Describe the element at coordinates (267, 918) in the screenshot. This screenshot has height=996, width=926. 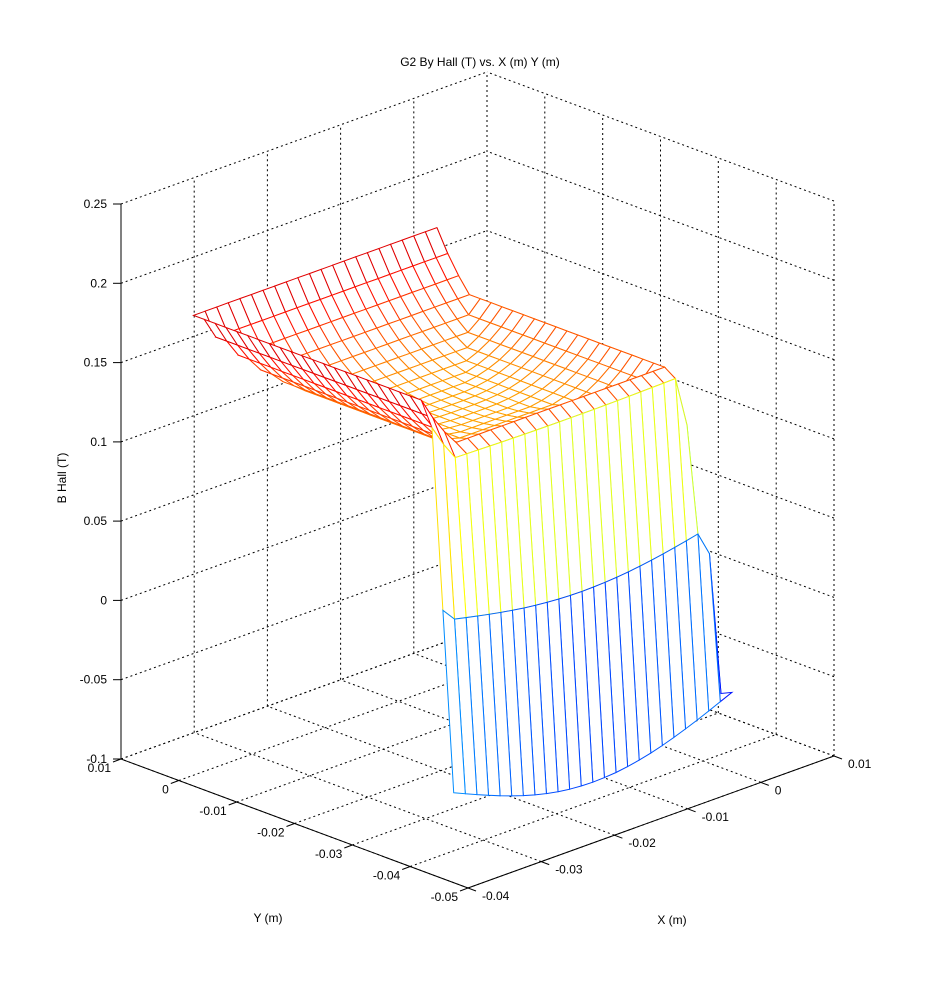
I see `y-axis-label: Y (m)` at that location.